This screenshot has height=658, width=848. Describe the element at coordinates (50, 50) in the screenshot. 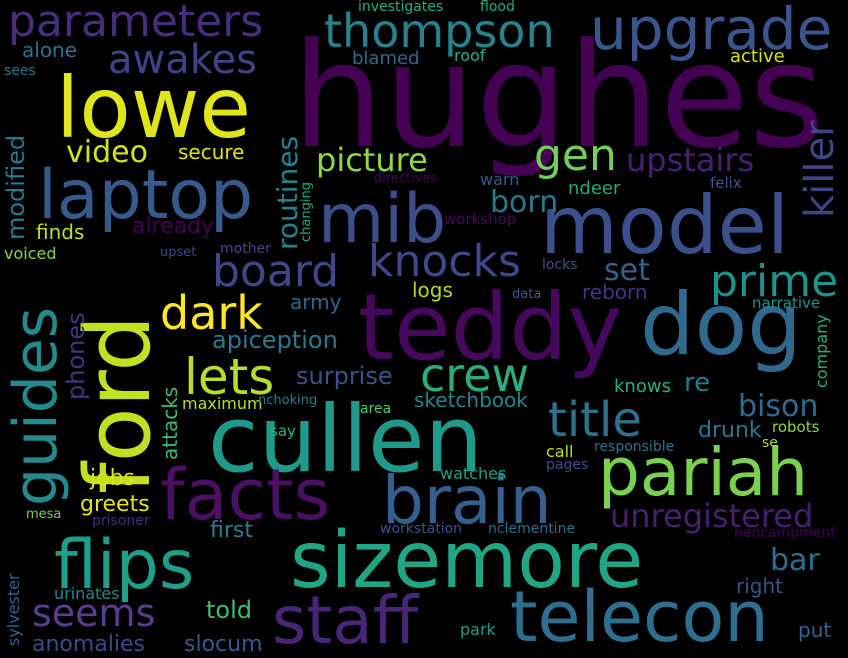

I see `word-alone: alone` at that location.